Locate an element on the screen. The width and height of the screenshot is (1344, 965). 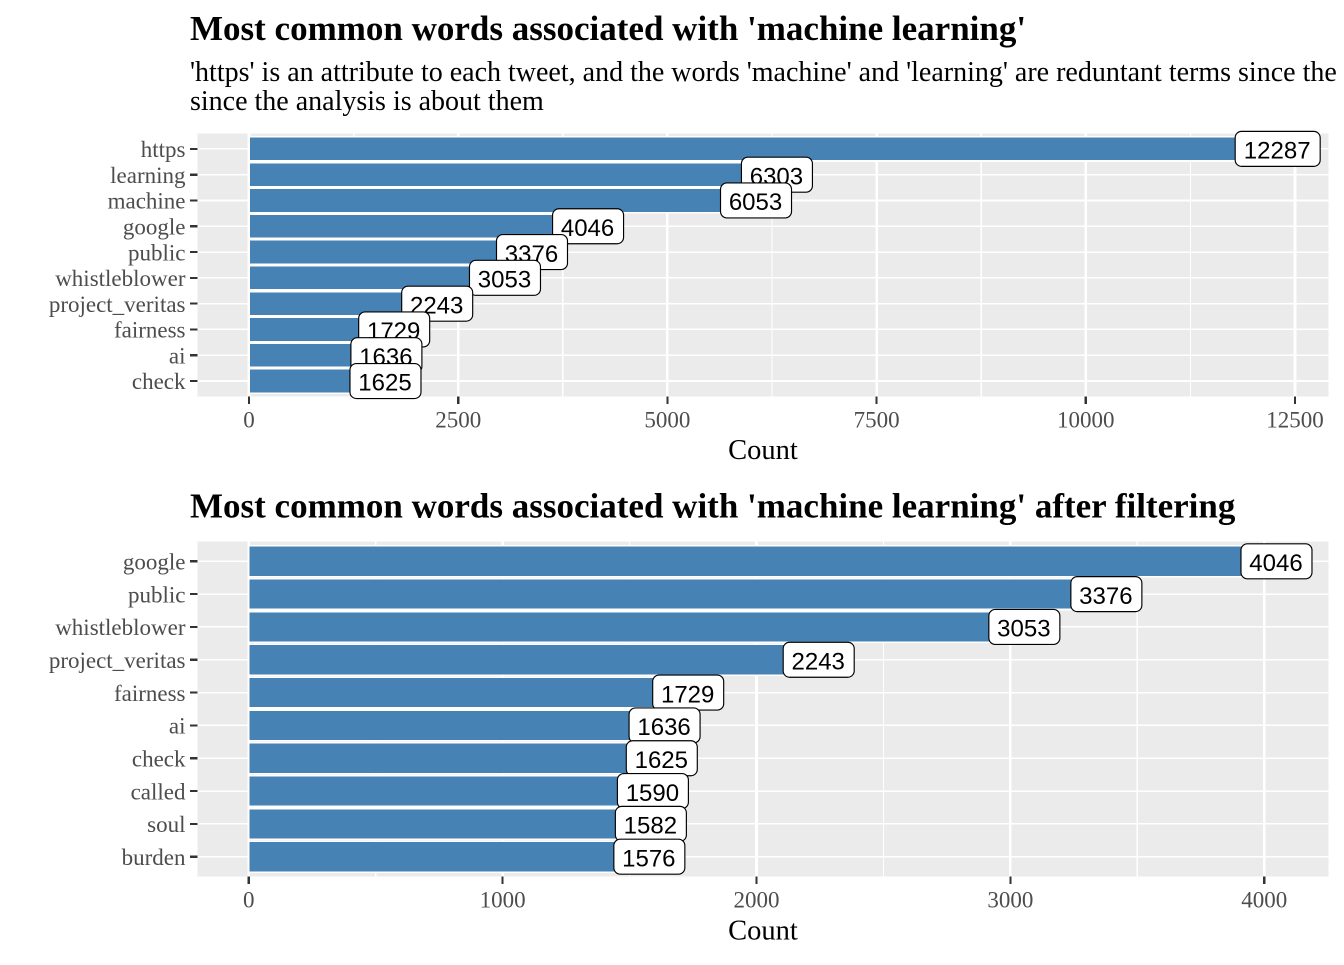
svg-text: 2000 is located at coordinates (757, 899).